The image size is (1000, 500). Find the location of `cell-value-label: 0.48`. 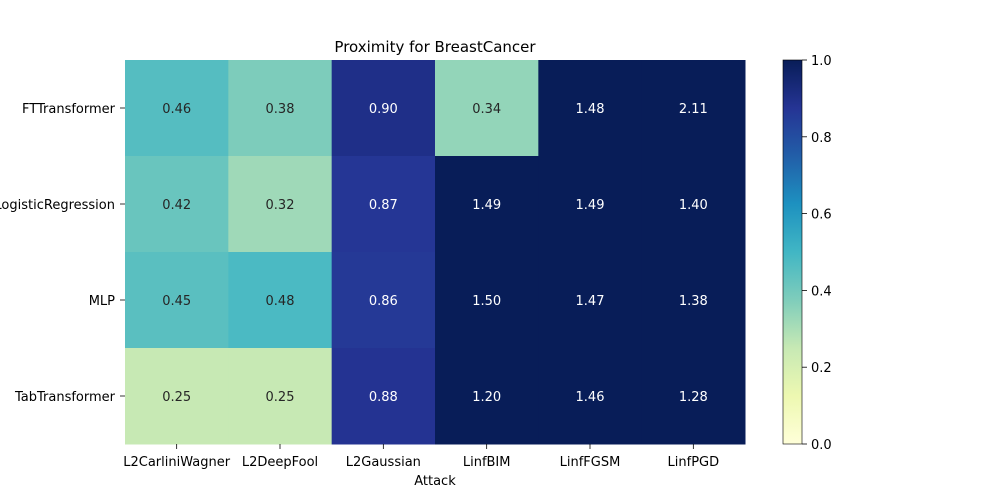

cell-value-label: 0.48 is located at coordinates (280, 301).